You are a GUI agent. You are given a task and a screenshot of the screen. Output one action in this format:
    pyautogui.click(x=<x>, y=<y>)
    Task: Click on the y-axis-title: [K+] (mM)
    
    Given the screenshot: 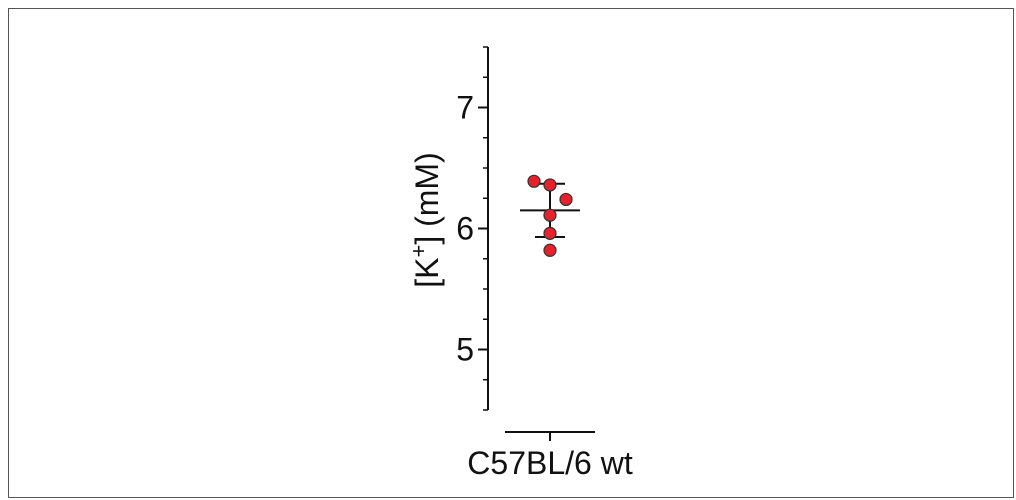 What is the action you would take?
    pyautogui.click(x=425, y=220)
    